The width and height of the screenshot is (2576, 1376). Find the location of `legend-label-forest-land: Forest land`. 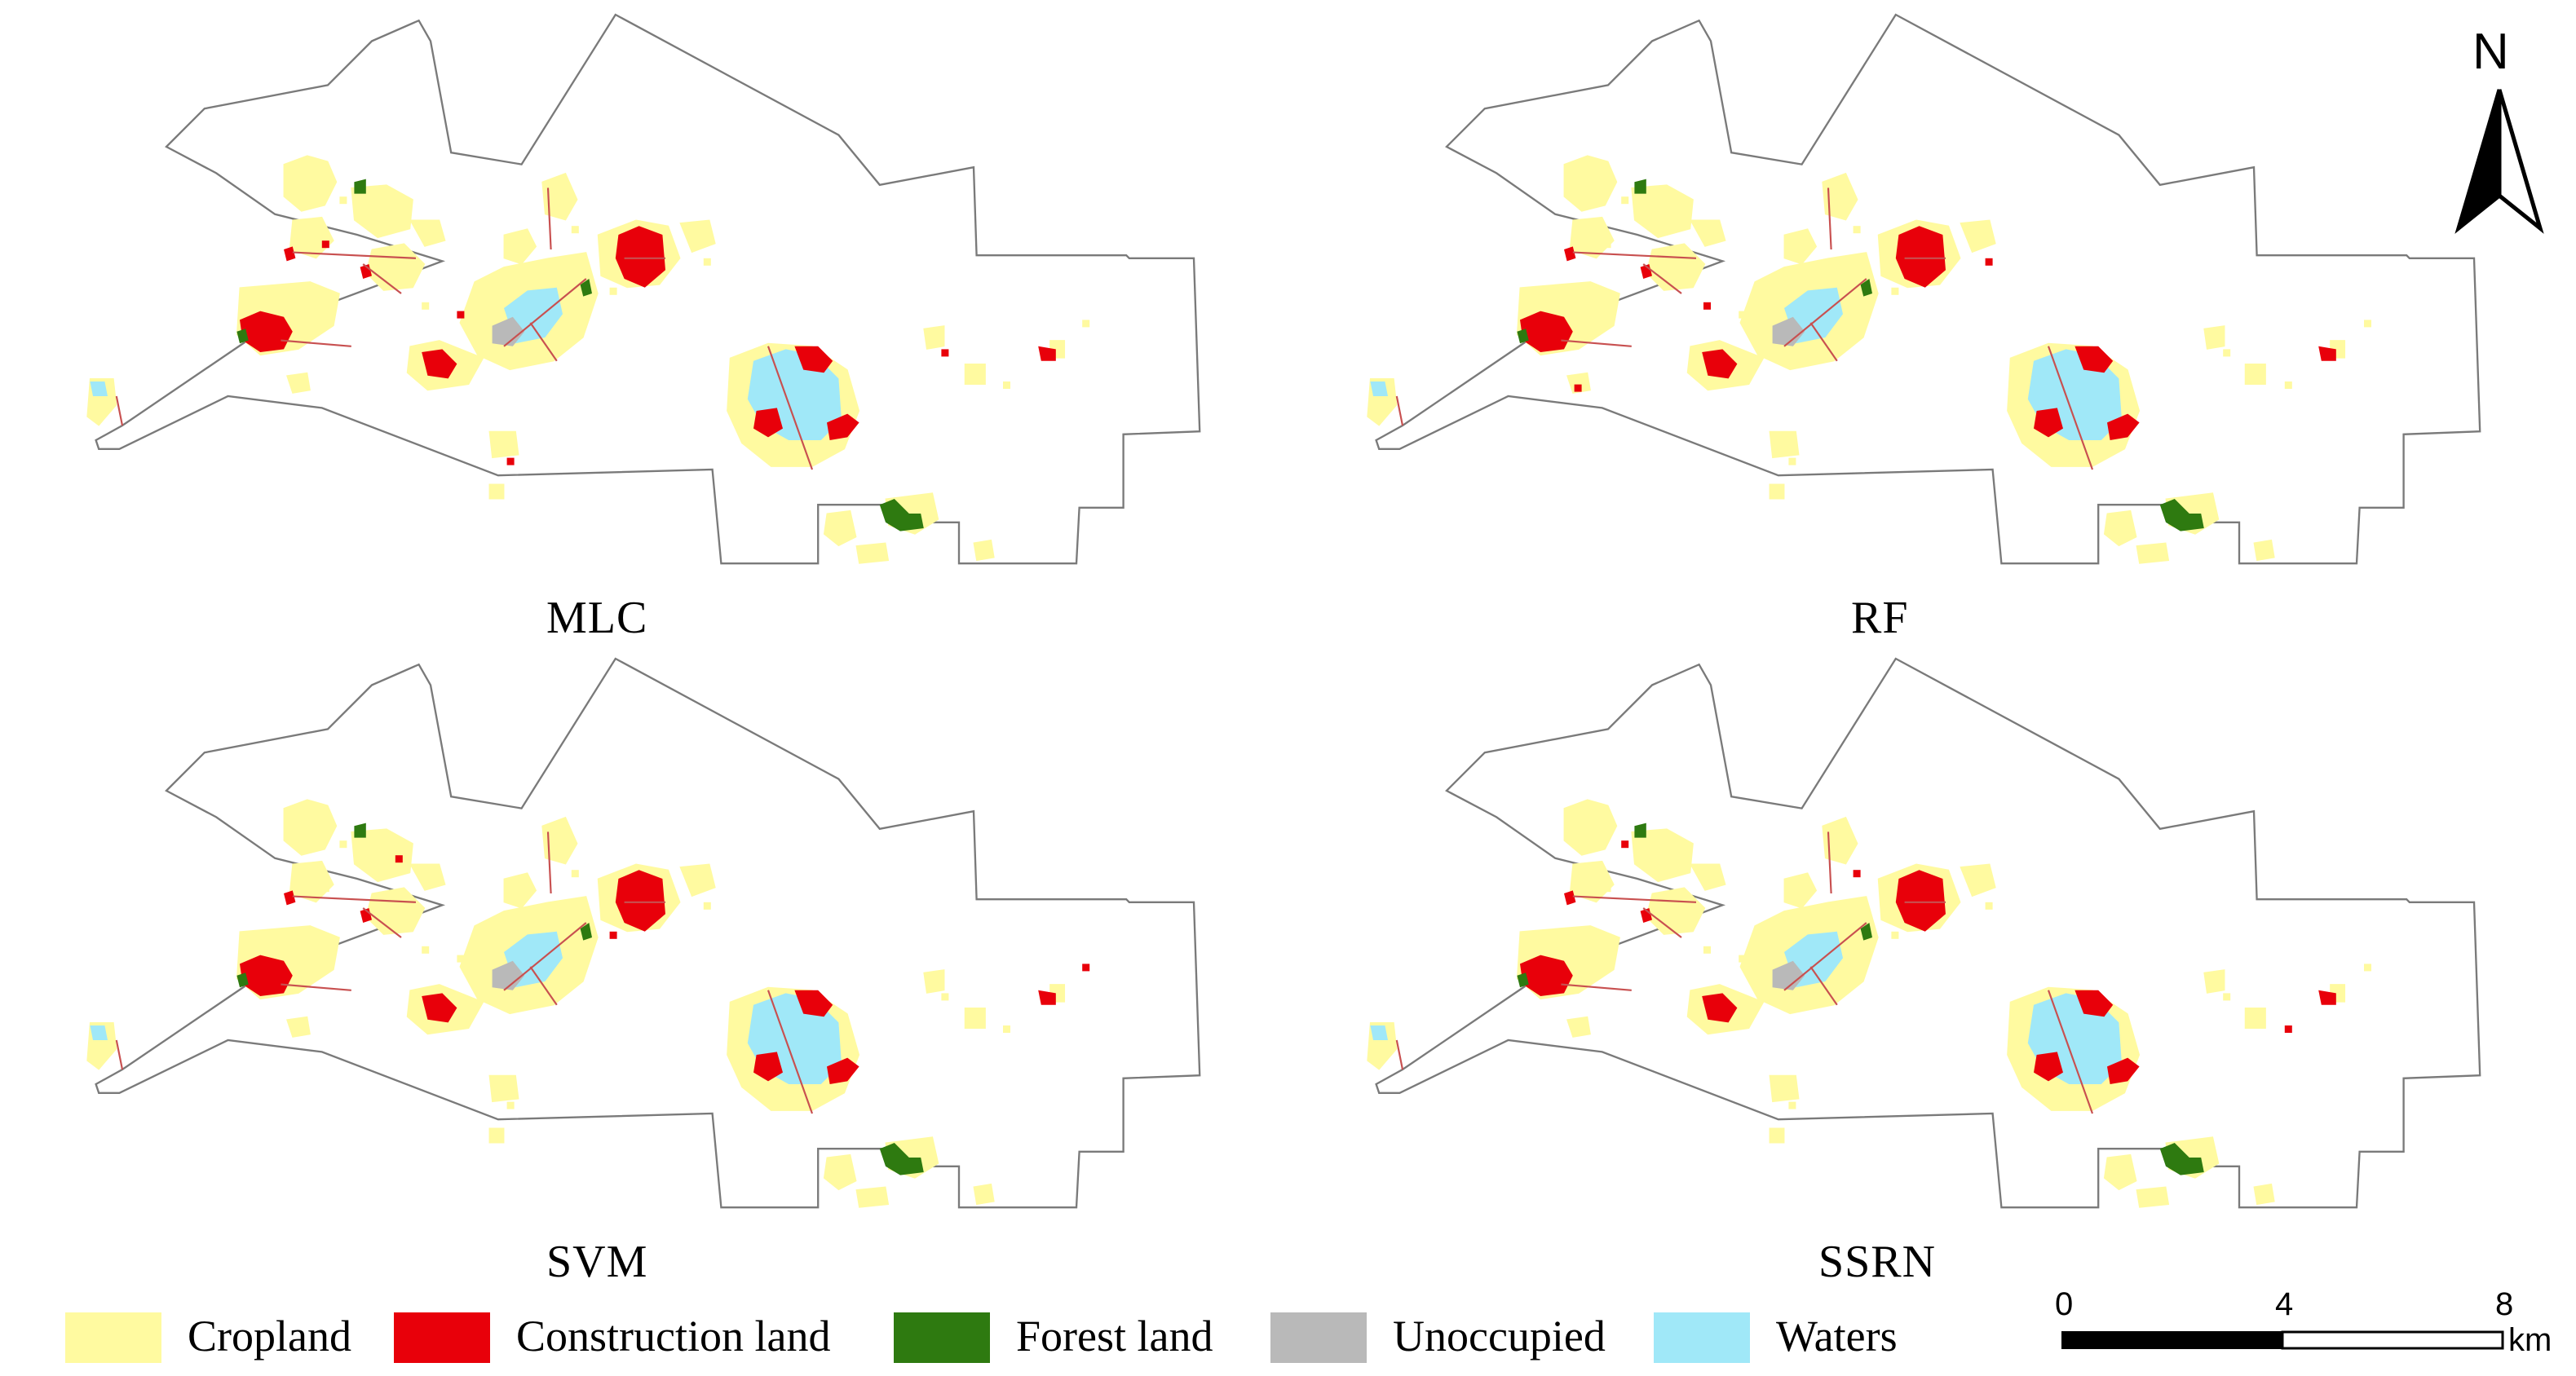

legend-label-forest-land: Forest land is located at coordinates (1114, 1336).